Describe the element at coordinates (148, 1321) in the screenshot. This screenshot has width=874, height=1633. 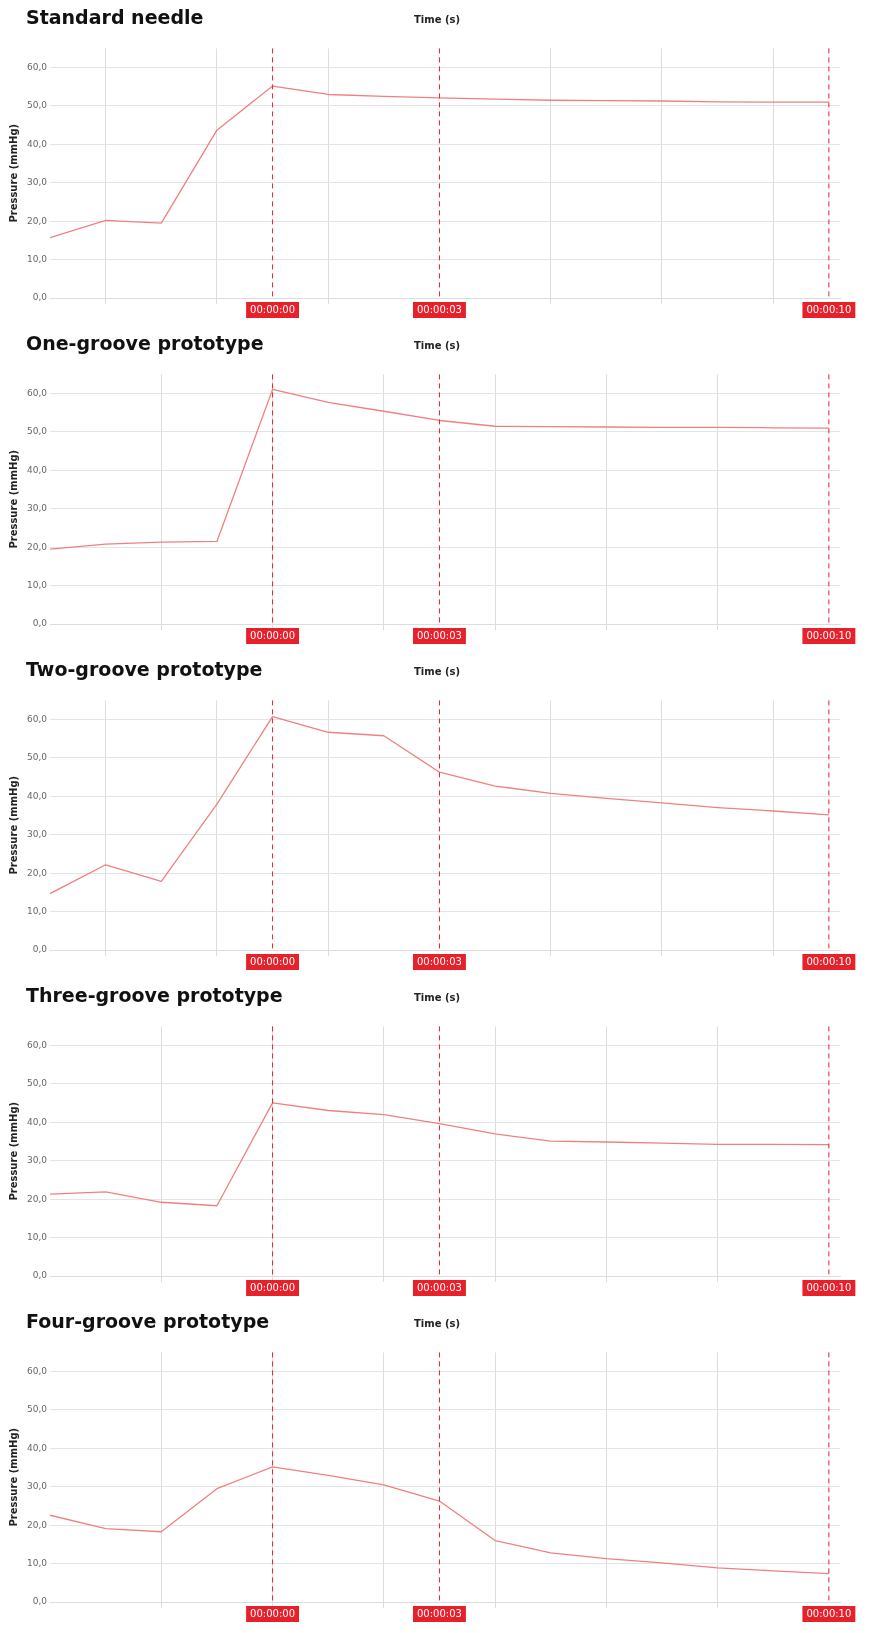
I see `chart-title: Four-groove prototype` at that location.